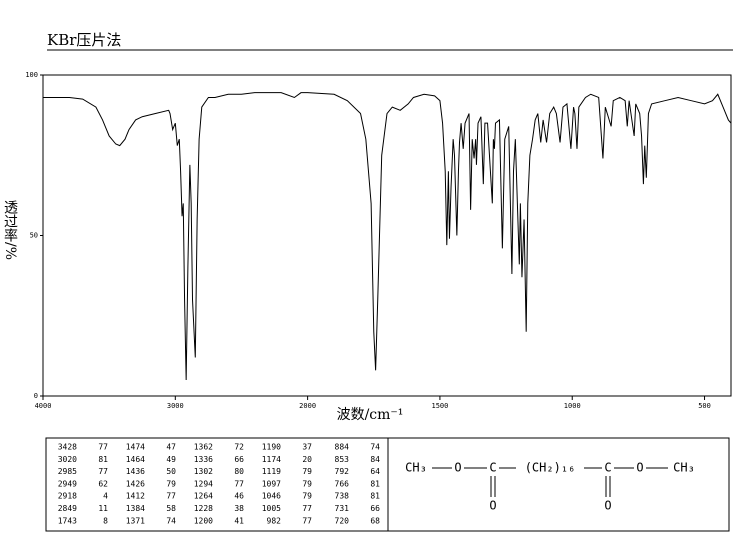 This screenshot has height=543, width=737. Describe the element at coordinates (171, 447) in the screenshot. I see `table-transmittance: 47` at that location.